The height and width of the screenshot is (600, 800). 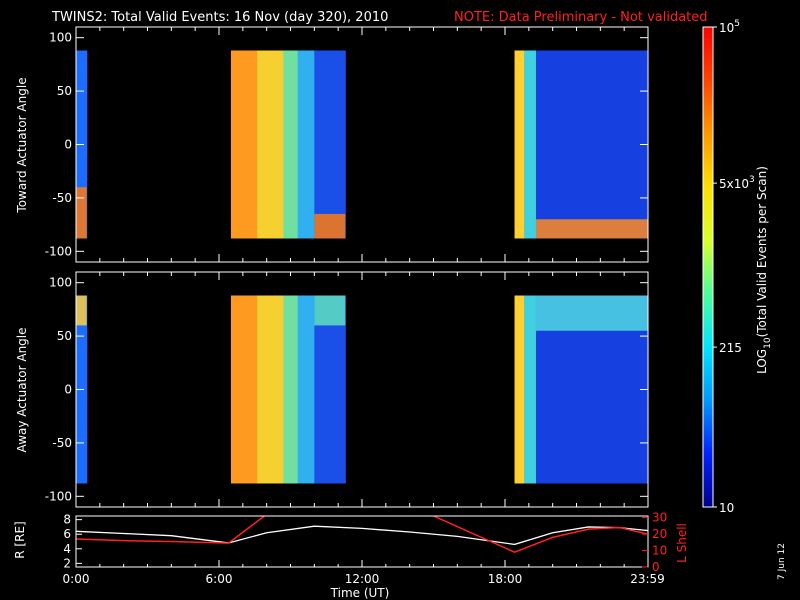 I want to click on ytick-label-left: 4, so click(x=67, y=549).